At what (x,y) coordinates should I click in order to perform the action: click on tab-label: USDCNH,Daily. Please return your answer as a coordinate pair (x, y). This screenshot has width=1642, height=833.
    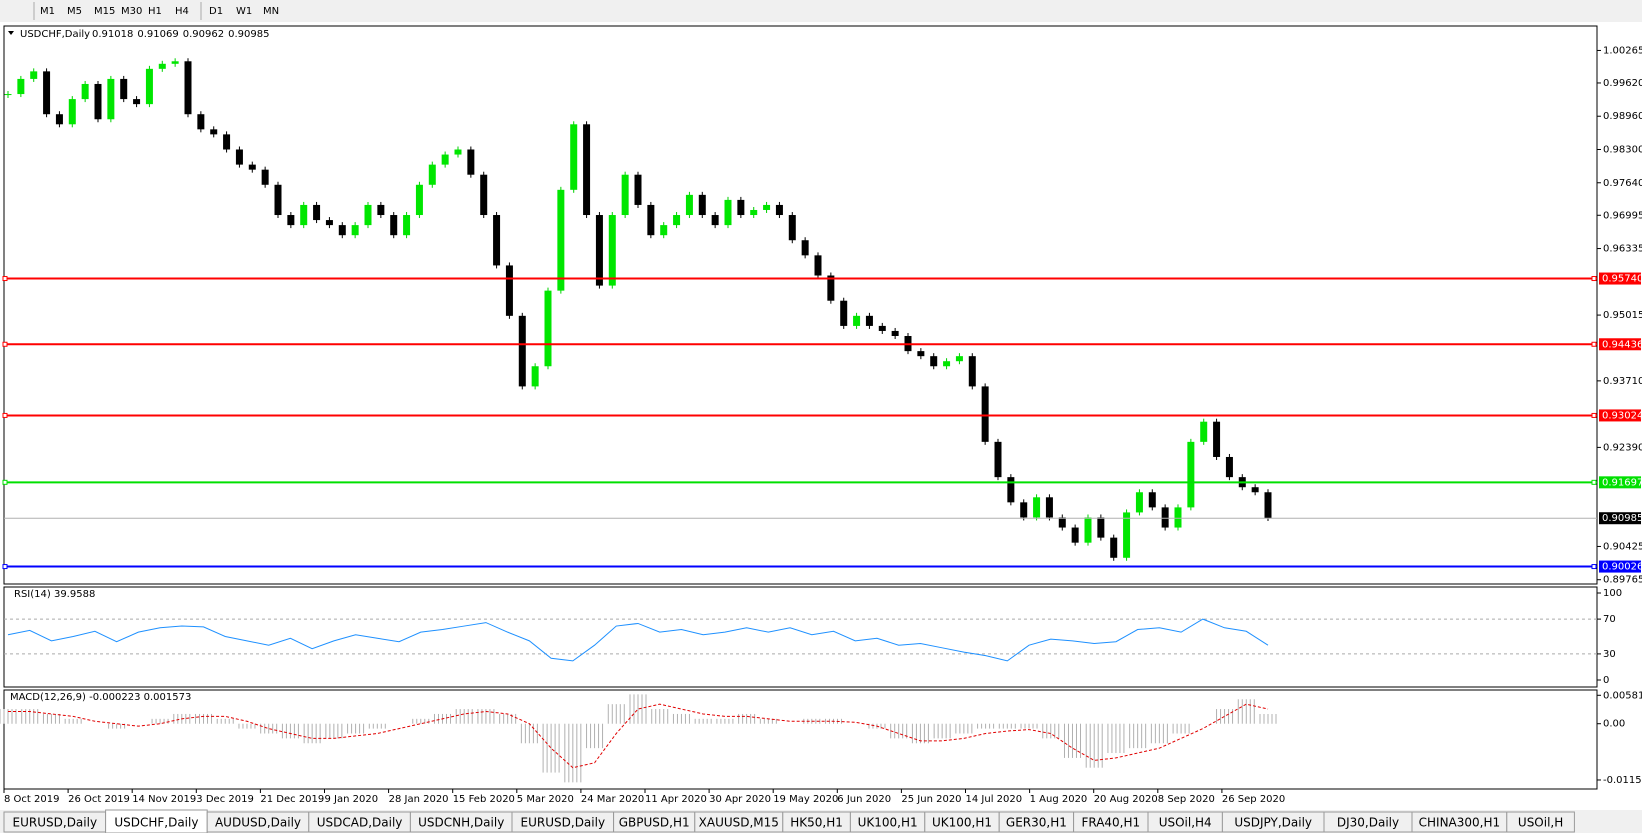
    Looking at the image, I should click on (461, 823).